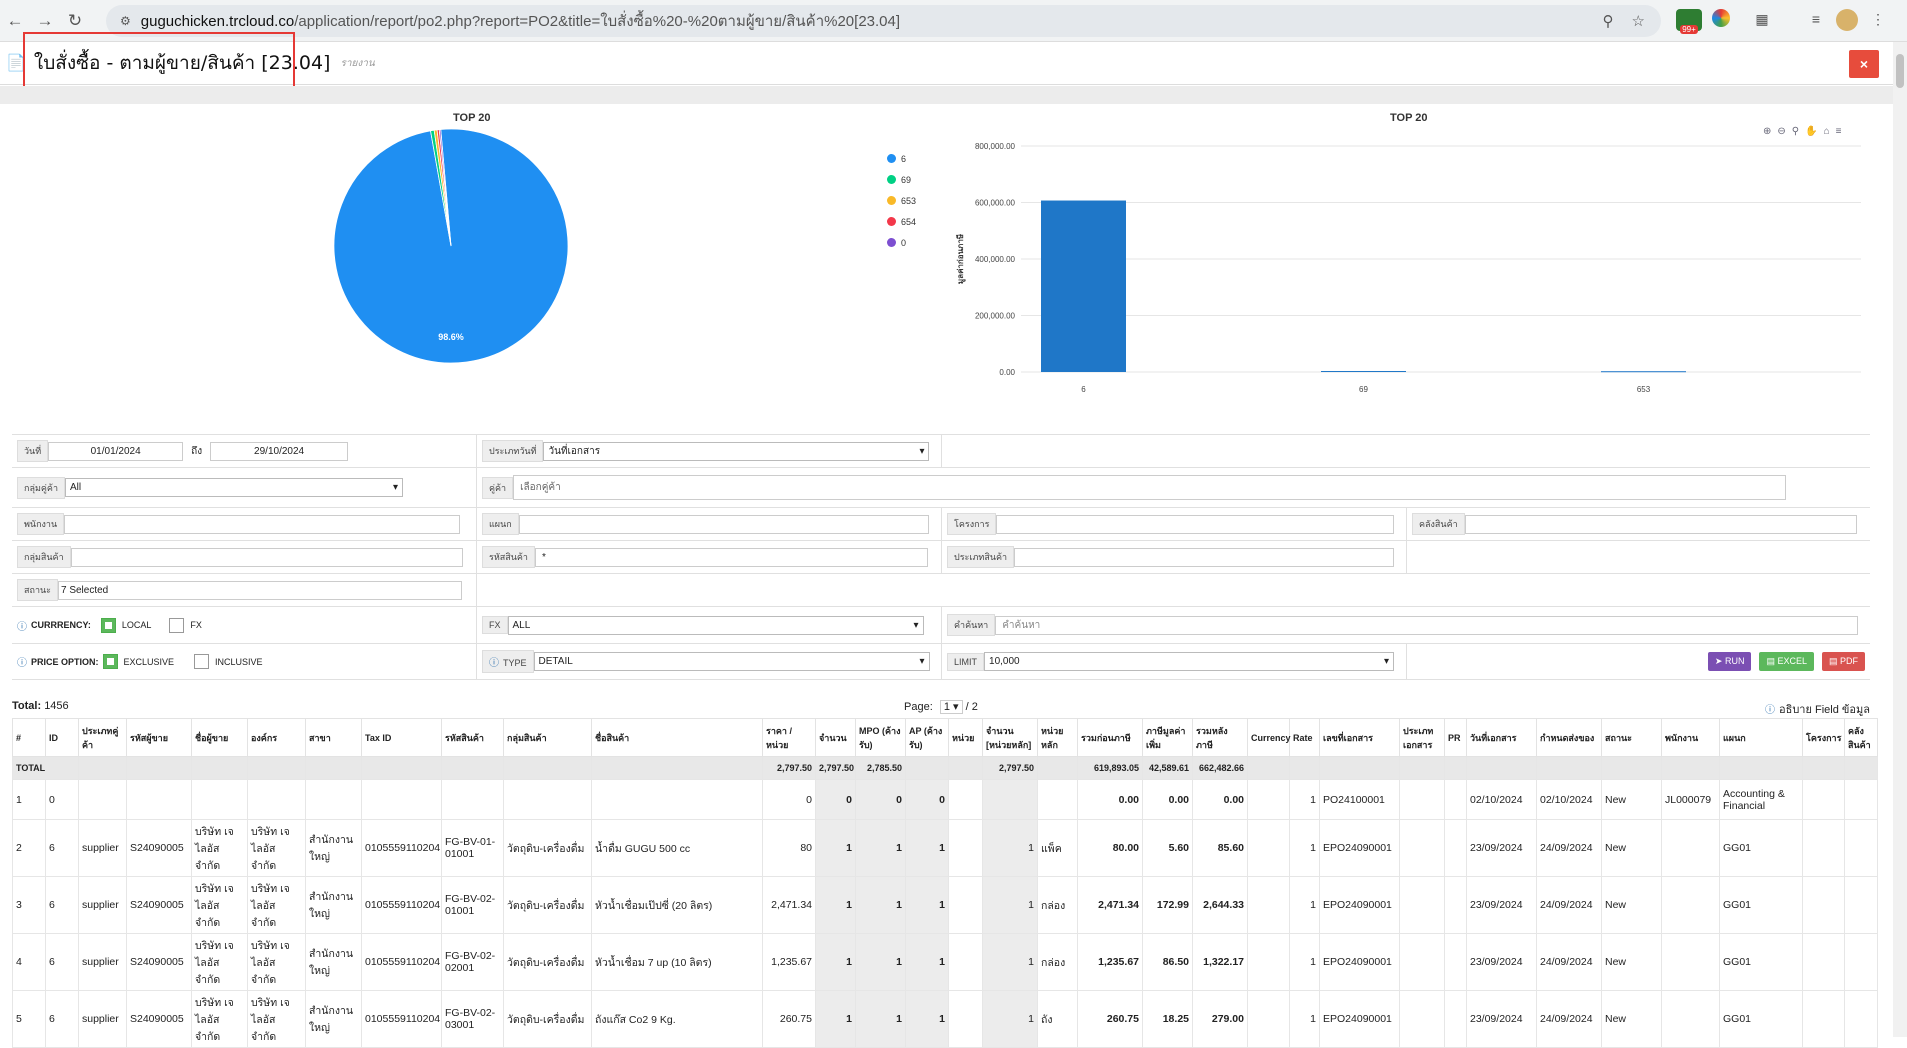 This screenshot has width=1907, height=1048. What do you see at coordinates (1847, 20) in the screenshot?
I see `profile-avatar-icon` at bounding box center [1847, 20].